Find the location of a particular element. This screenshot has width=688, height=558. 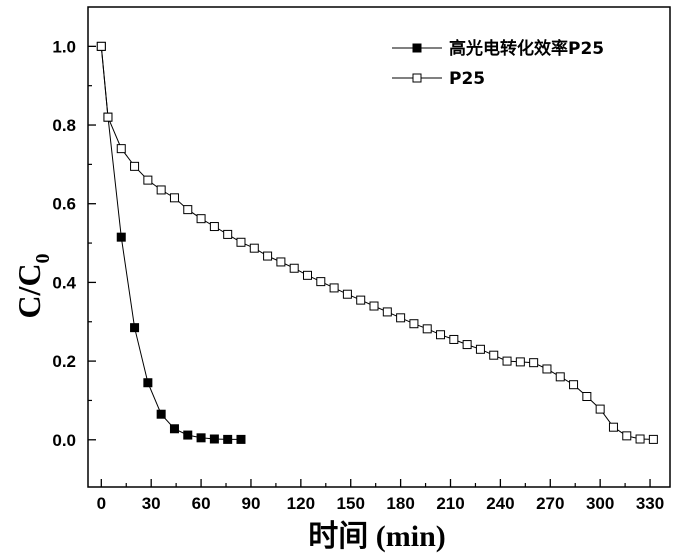

x-tick-label: 240 is located at coordinates (500, 503).